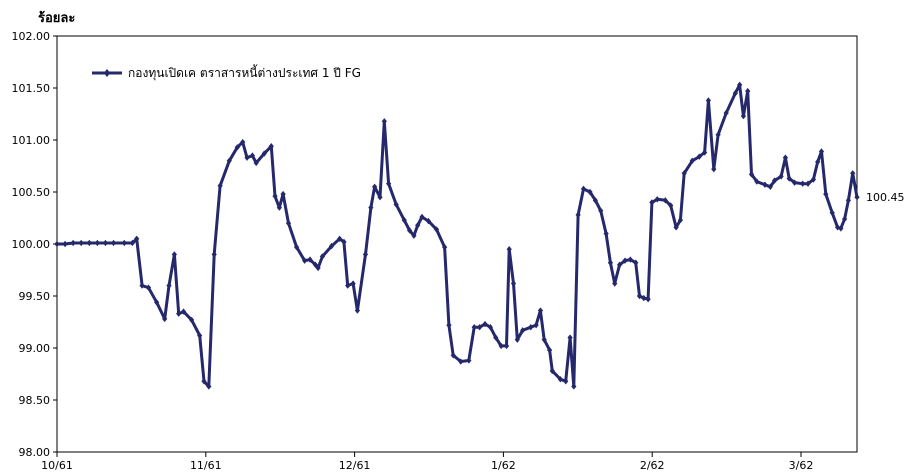 This screenshot has width=915, height=476. Describe the element at coordinates (31, 88) in the screenshot. I see `y-tick-label: 101.50` at that location.